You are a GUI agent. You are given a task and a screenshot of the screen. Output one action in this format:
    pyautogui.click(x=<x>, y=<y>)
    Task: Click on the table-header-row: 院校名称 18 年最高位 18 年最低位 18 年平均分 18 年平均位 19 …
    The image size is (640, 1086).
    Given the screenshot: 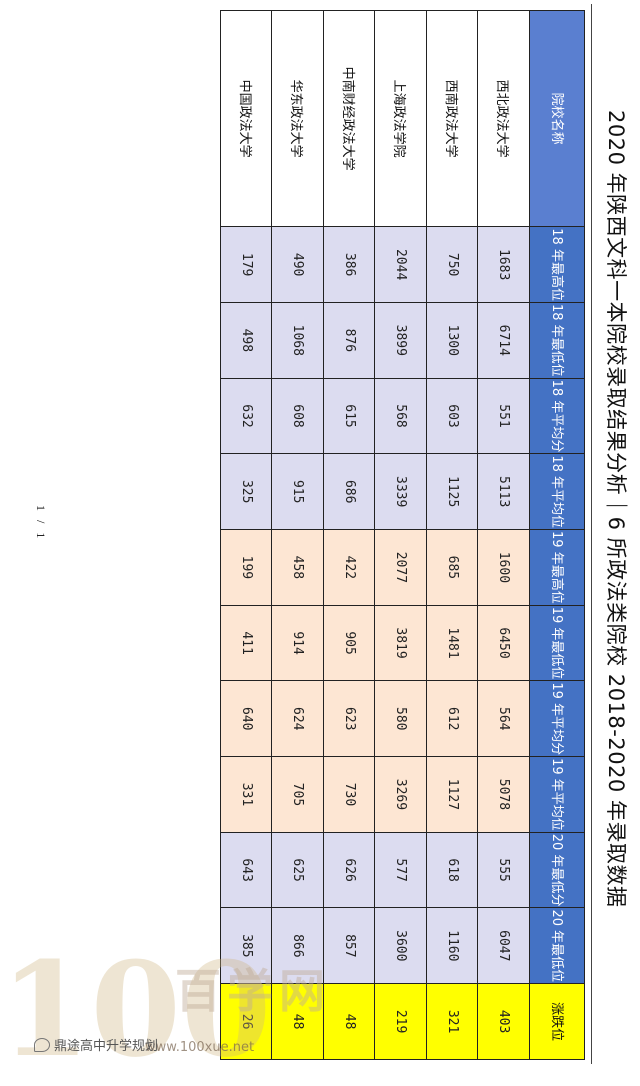 What is the action you would take?
    pyautogui.click(x=557, y=535)
    